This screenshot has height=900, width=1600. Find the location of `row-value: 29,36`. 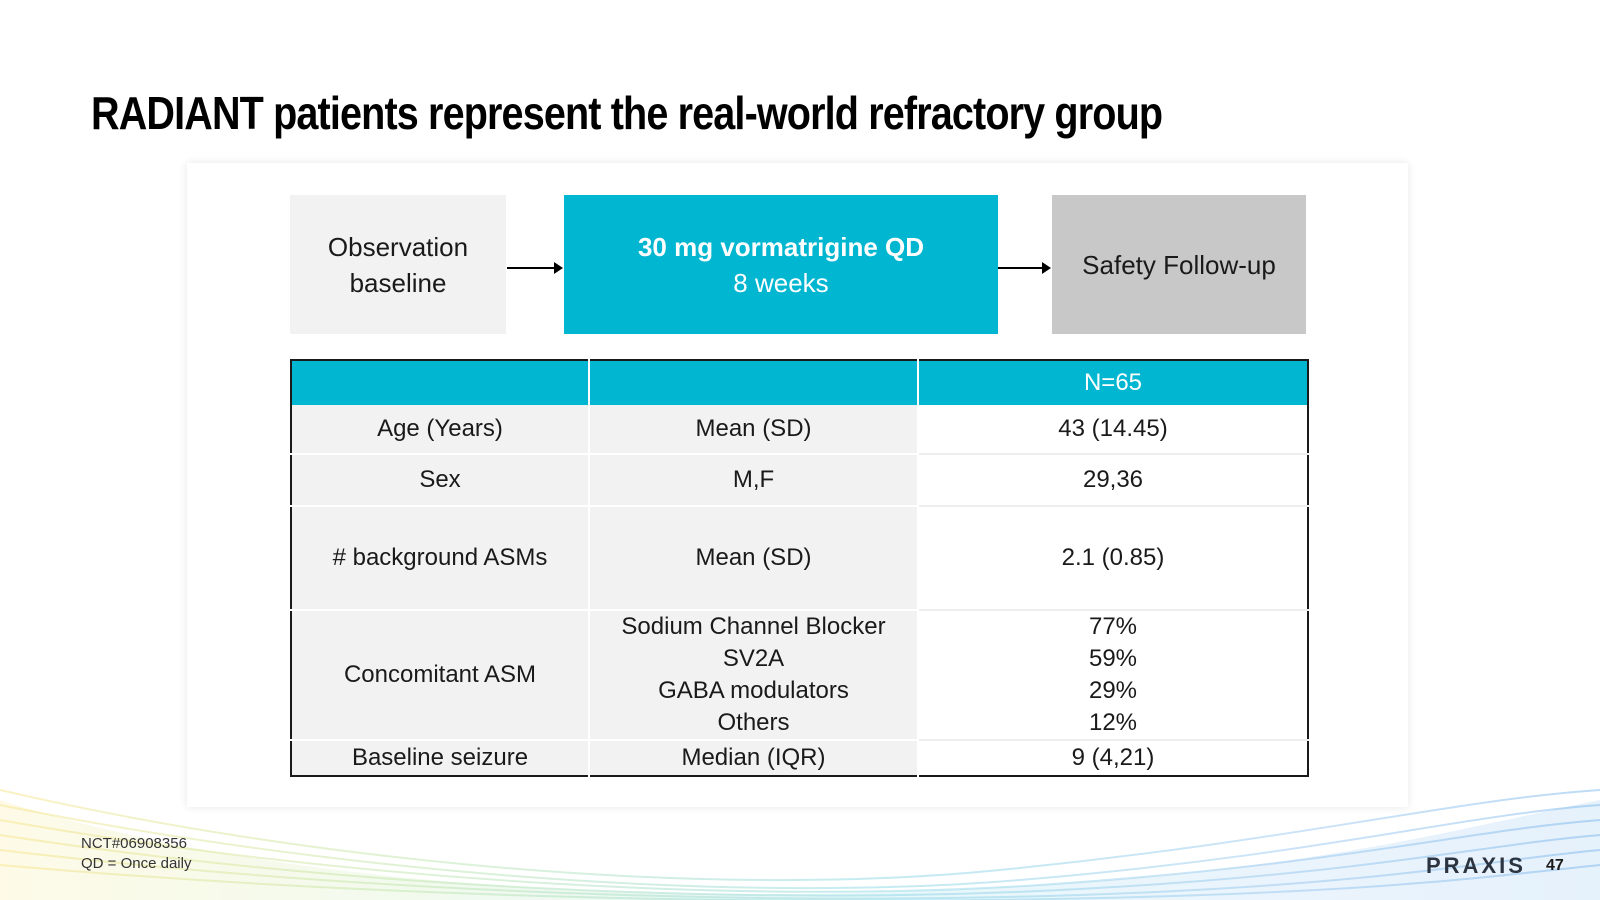

row-value: 29,36 is located at coordinates (1113, 480).